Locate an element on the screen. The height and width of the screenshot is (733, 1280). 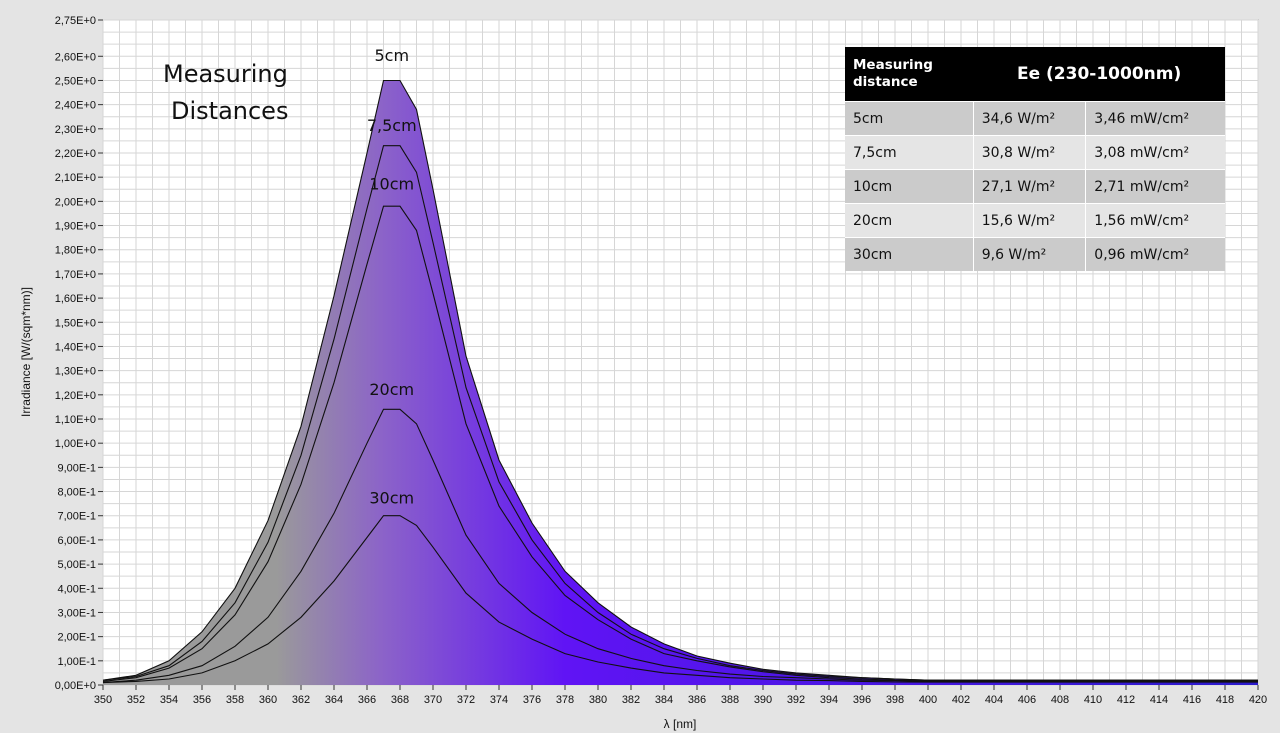
cell-w-m2: 15,6 W/m² is located at coordinates (1030, 220).